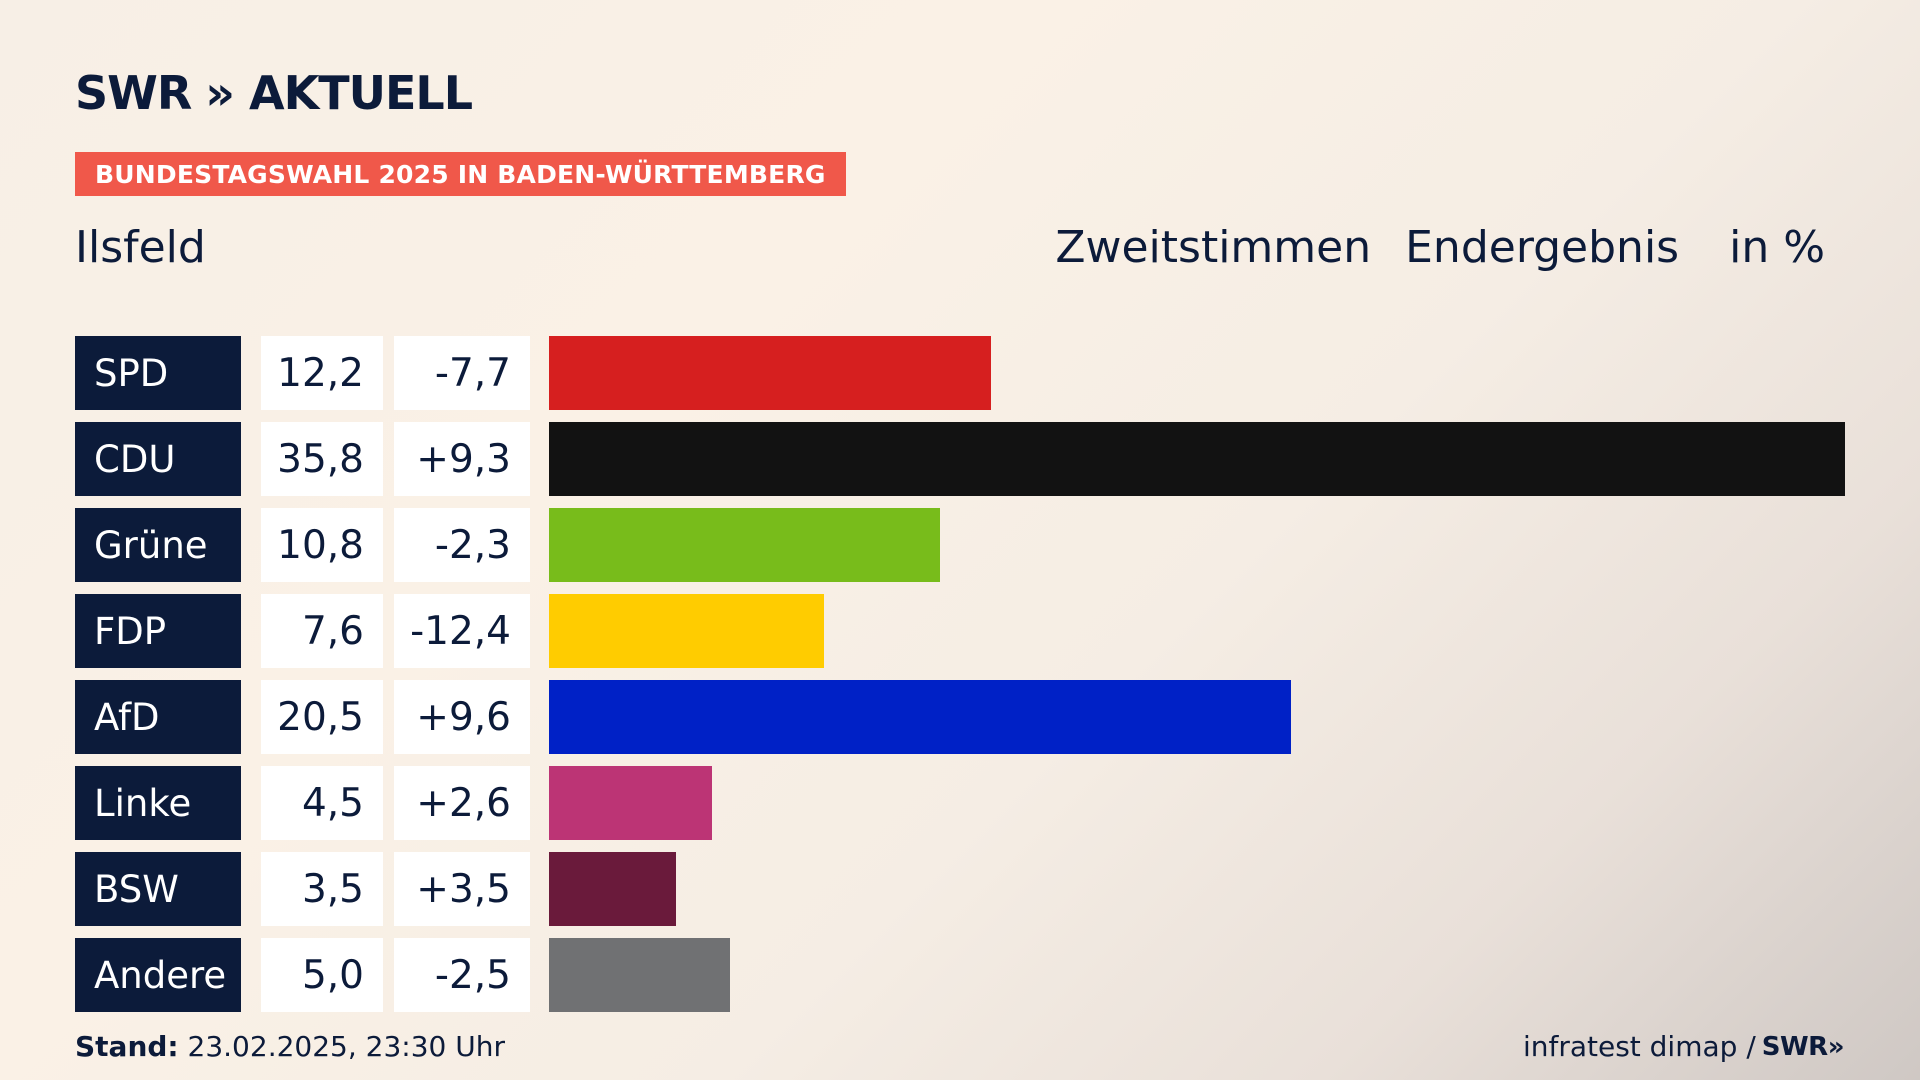 This screenshot has height=1080, width=1920. I want to click on result-row: Grüne 10,8 -2,3, so click(965, 545).